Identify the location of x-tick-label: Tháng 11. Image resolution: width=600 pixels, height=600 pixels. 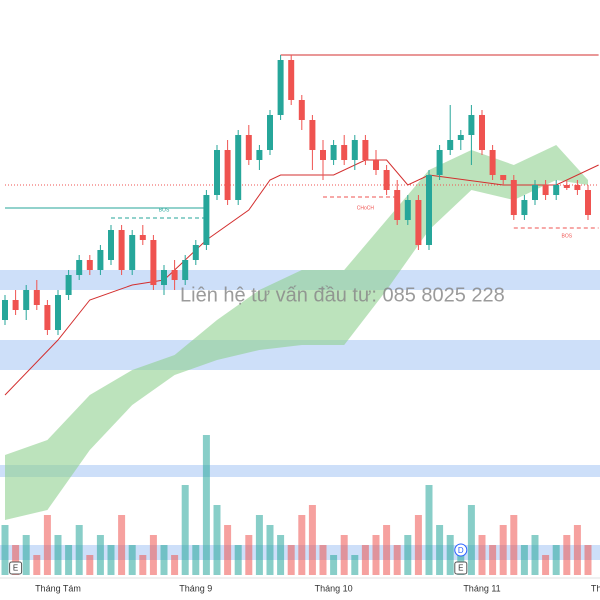
(481, 588).